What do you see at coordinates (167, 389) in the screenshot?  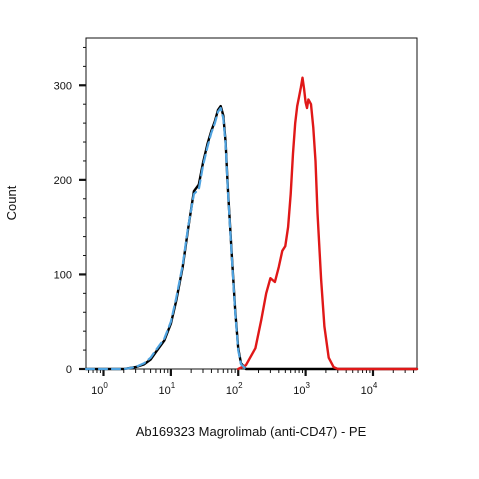 I see `x-tick-label: 10¹` at bounding box center [167, 389].